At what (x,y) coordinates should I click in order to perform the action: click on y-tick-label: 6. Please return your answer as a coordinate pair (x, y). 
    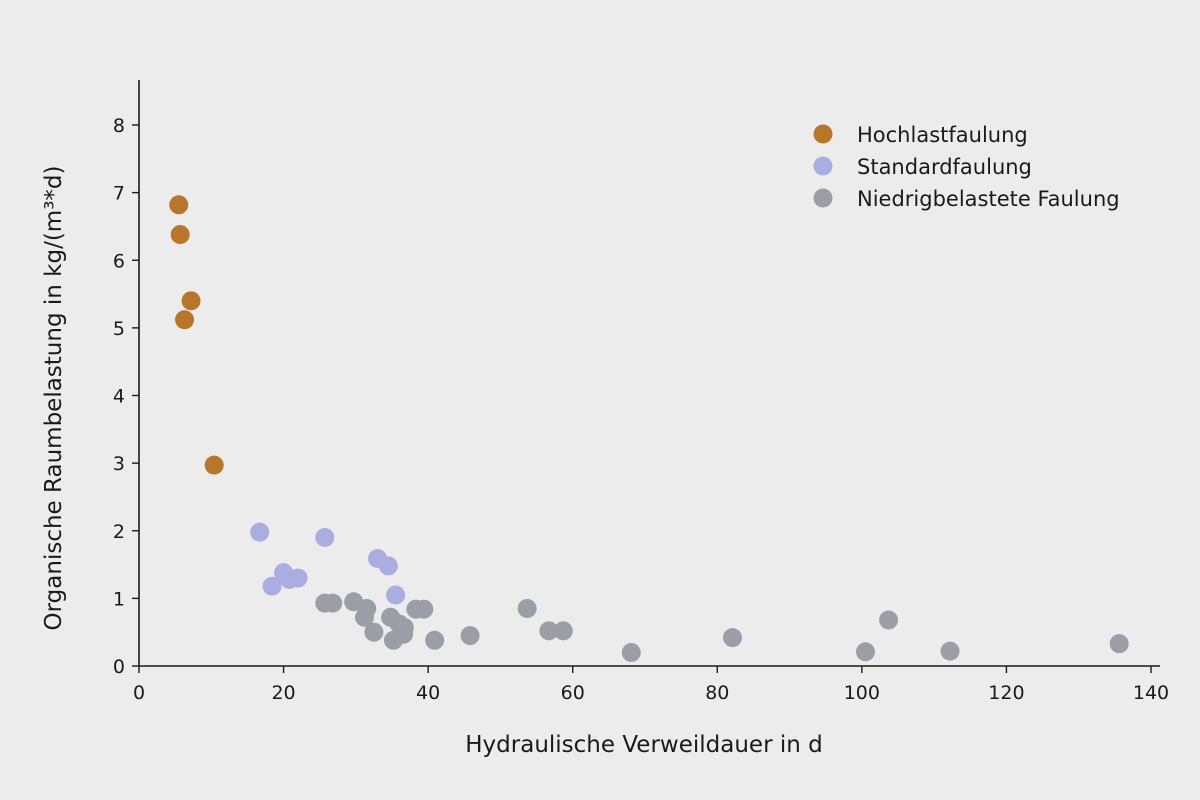
    Looking at the image, I should click on (119, 261).